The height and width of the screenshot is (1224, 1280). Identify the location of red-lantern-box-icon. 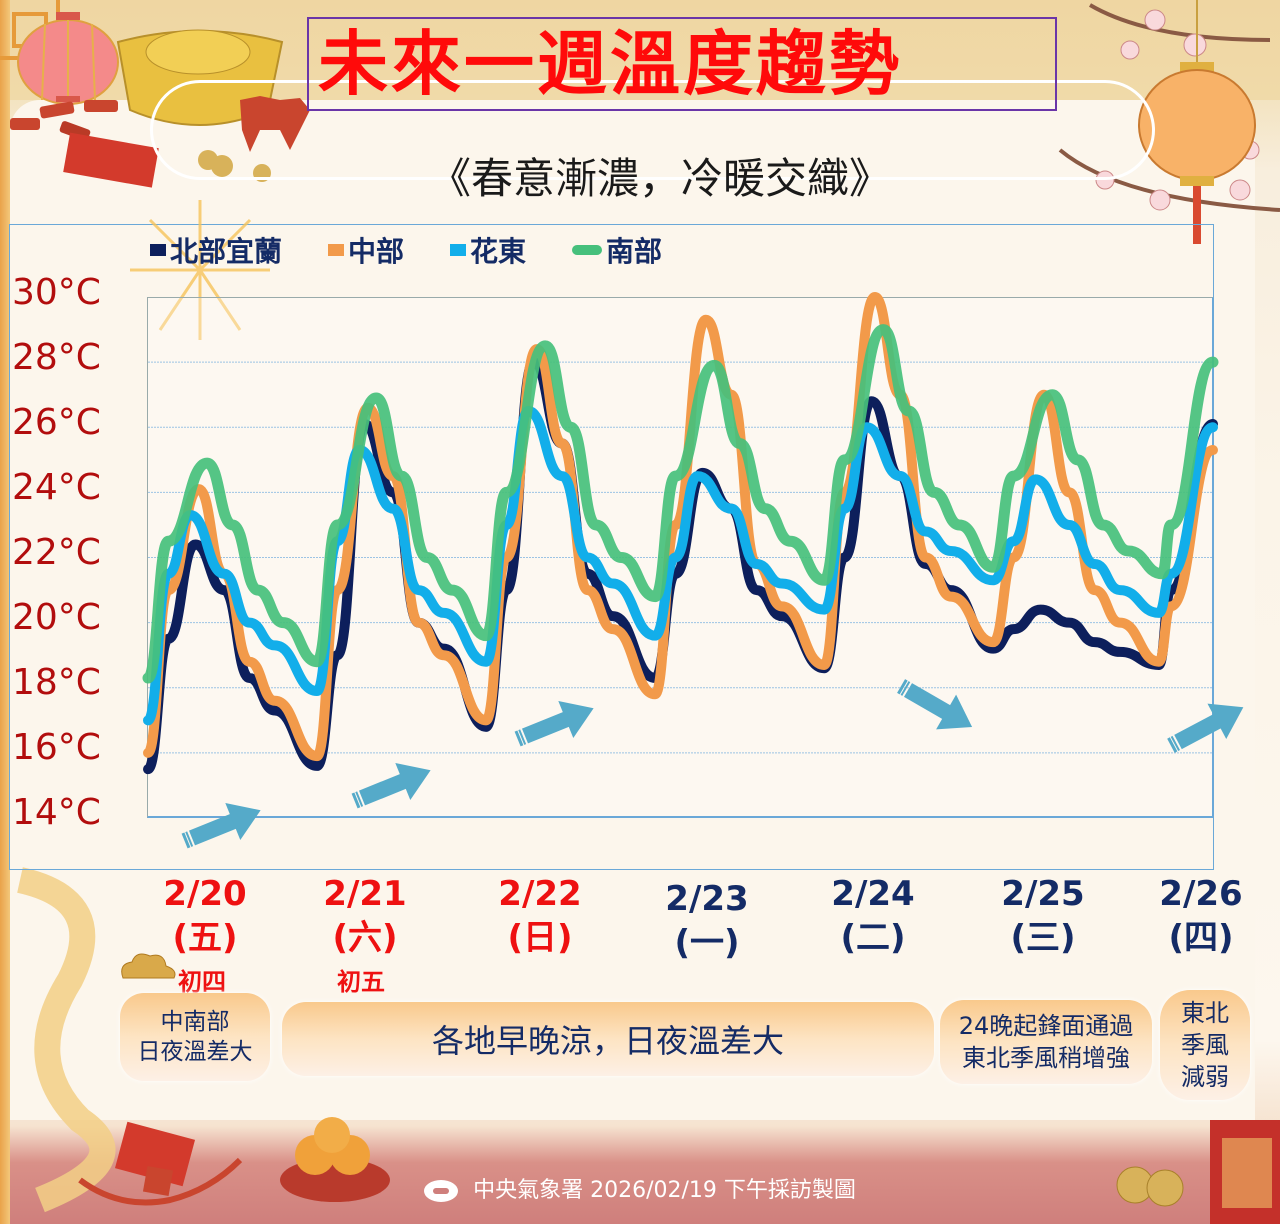
(1245, 1172).